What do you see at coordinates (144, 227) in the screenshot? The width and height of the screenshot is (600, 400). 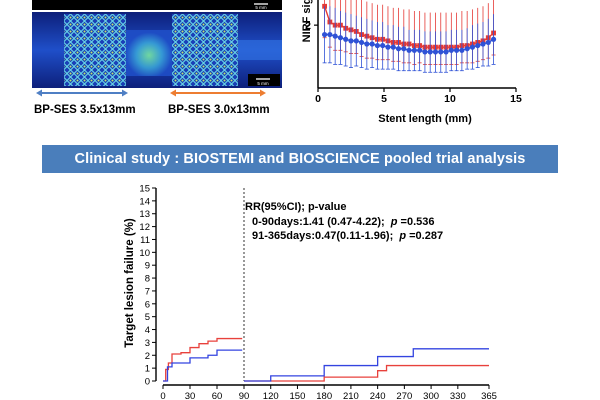 I see `tlf-y-tick-label: 12` at bounding box center [144, 227].